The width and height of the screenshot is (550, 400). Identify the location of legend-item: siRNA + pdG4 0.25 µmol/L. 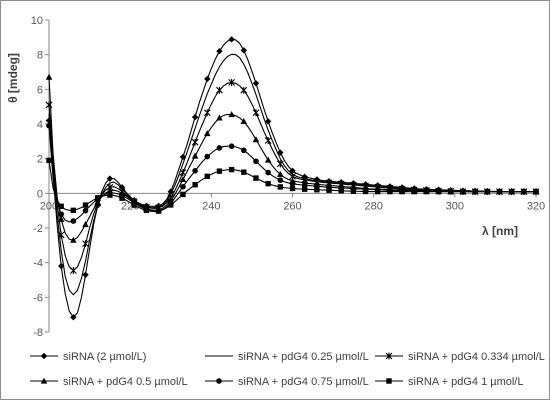
(287, 357).